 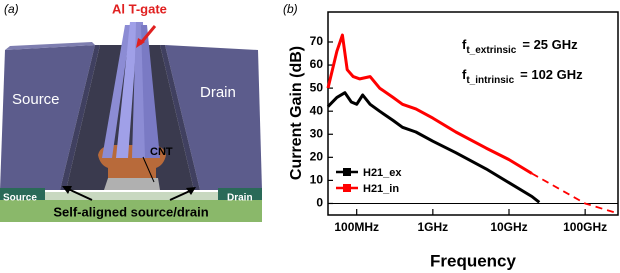 I want to click on source-contact, so click(x=22, y=194).